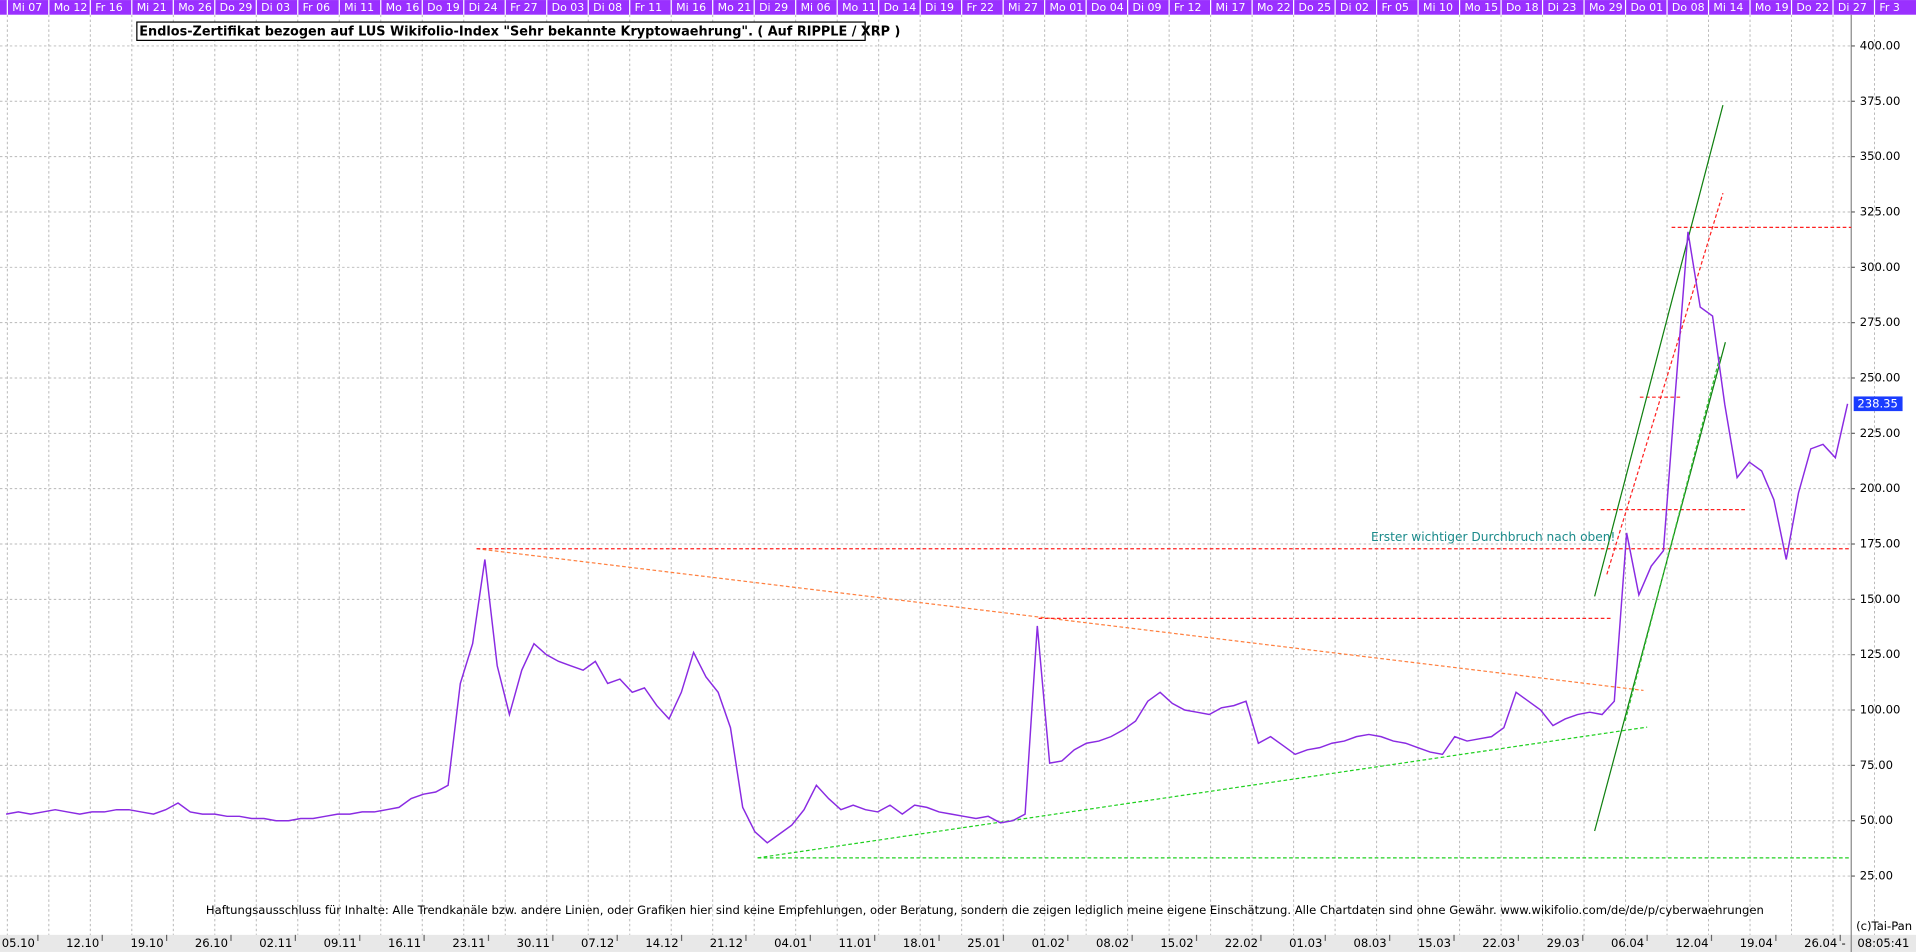 The image size is (1916, 952). What do you see at coordinates (1880, 211) in the screenshot?
I see `y-tick-label: 325.00` at bounding box center [1880, 211].